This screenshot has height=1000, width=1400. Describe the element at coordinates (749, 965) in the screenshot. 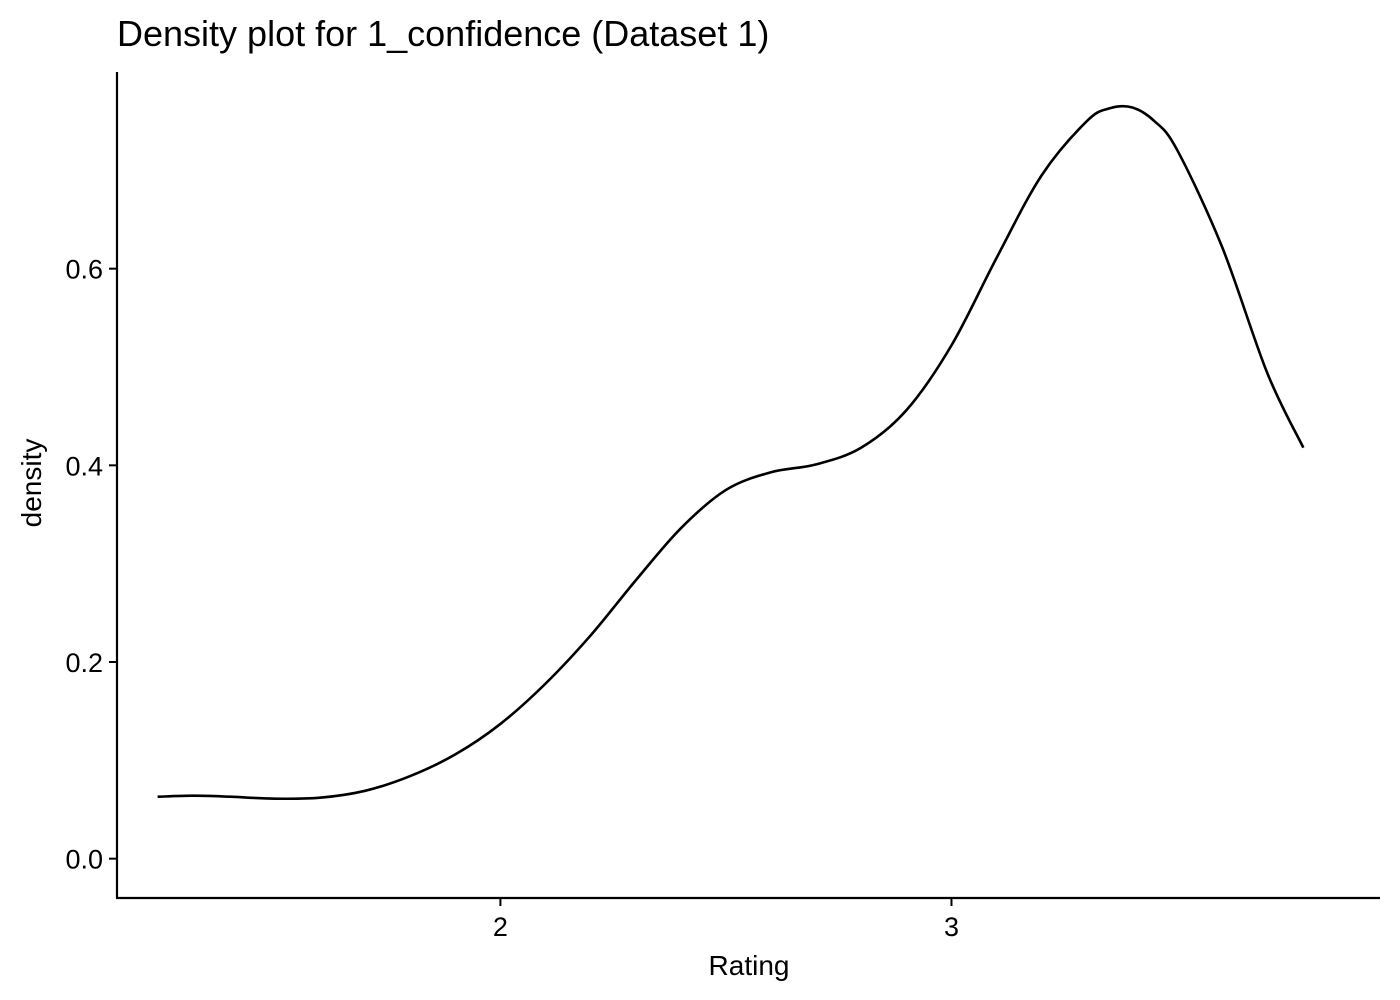

I see `x-axis-title: Rating` at that location.